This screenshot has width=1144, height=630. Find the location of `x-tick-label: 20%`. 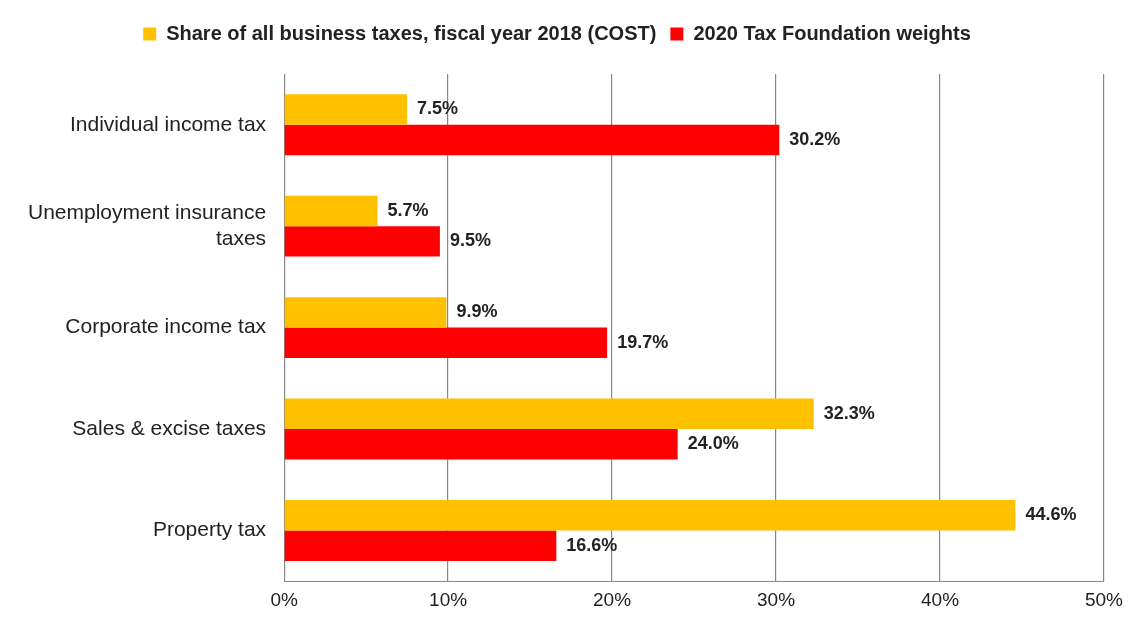

x-tick-label: 20% is located at coordinates (612, 599).